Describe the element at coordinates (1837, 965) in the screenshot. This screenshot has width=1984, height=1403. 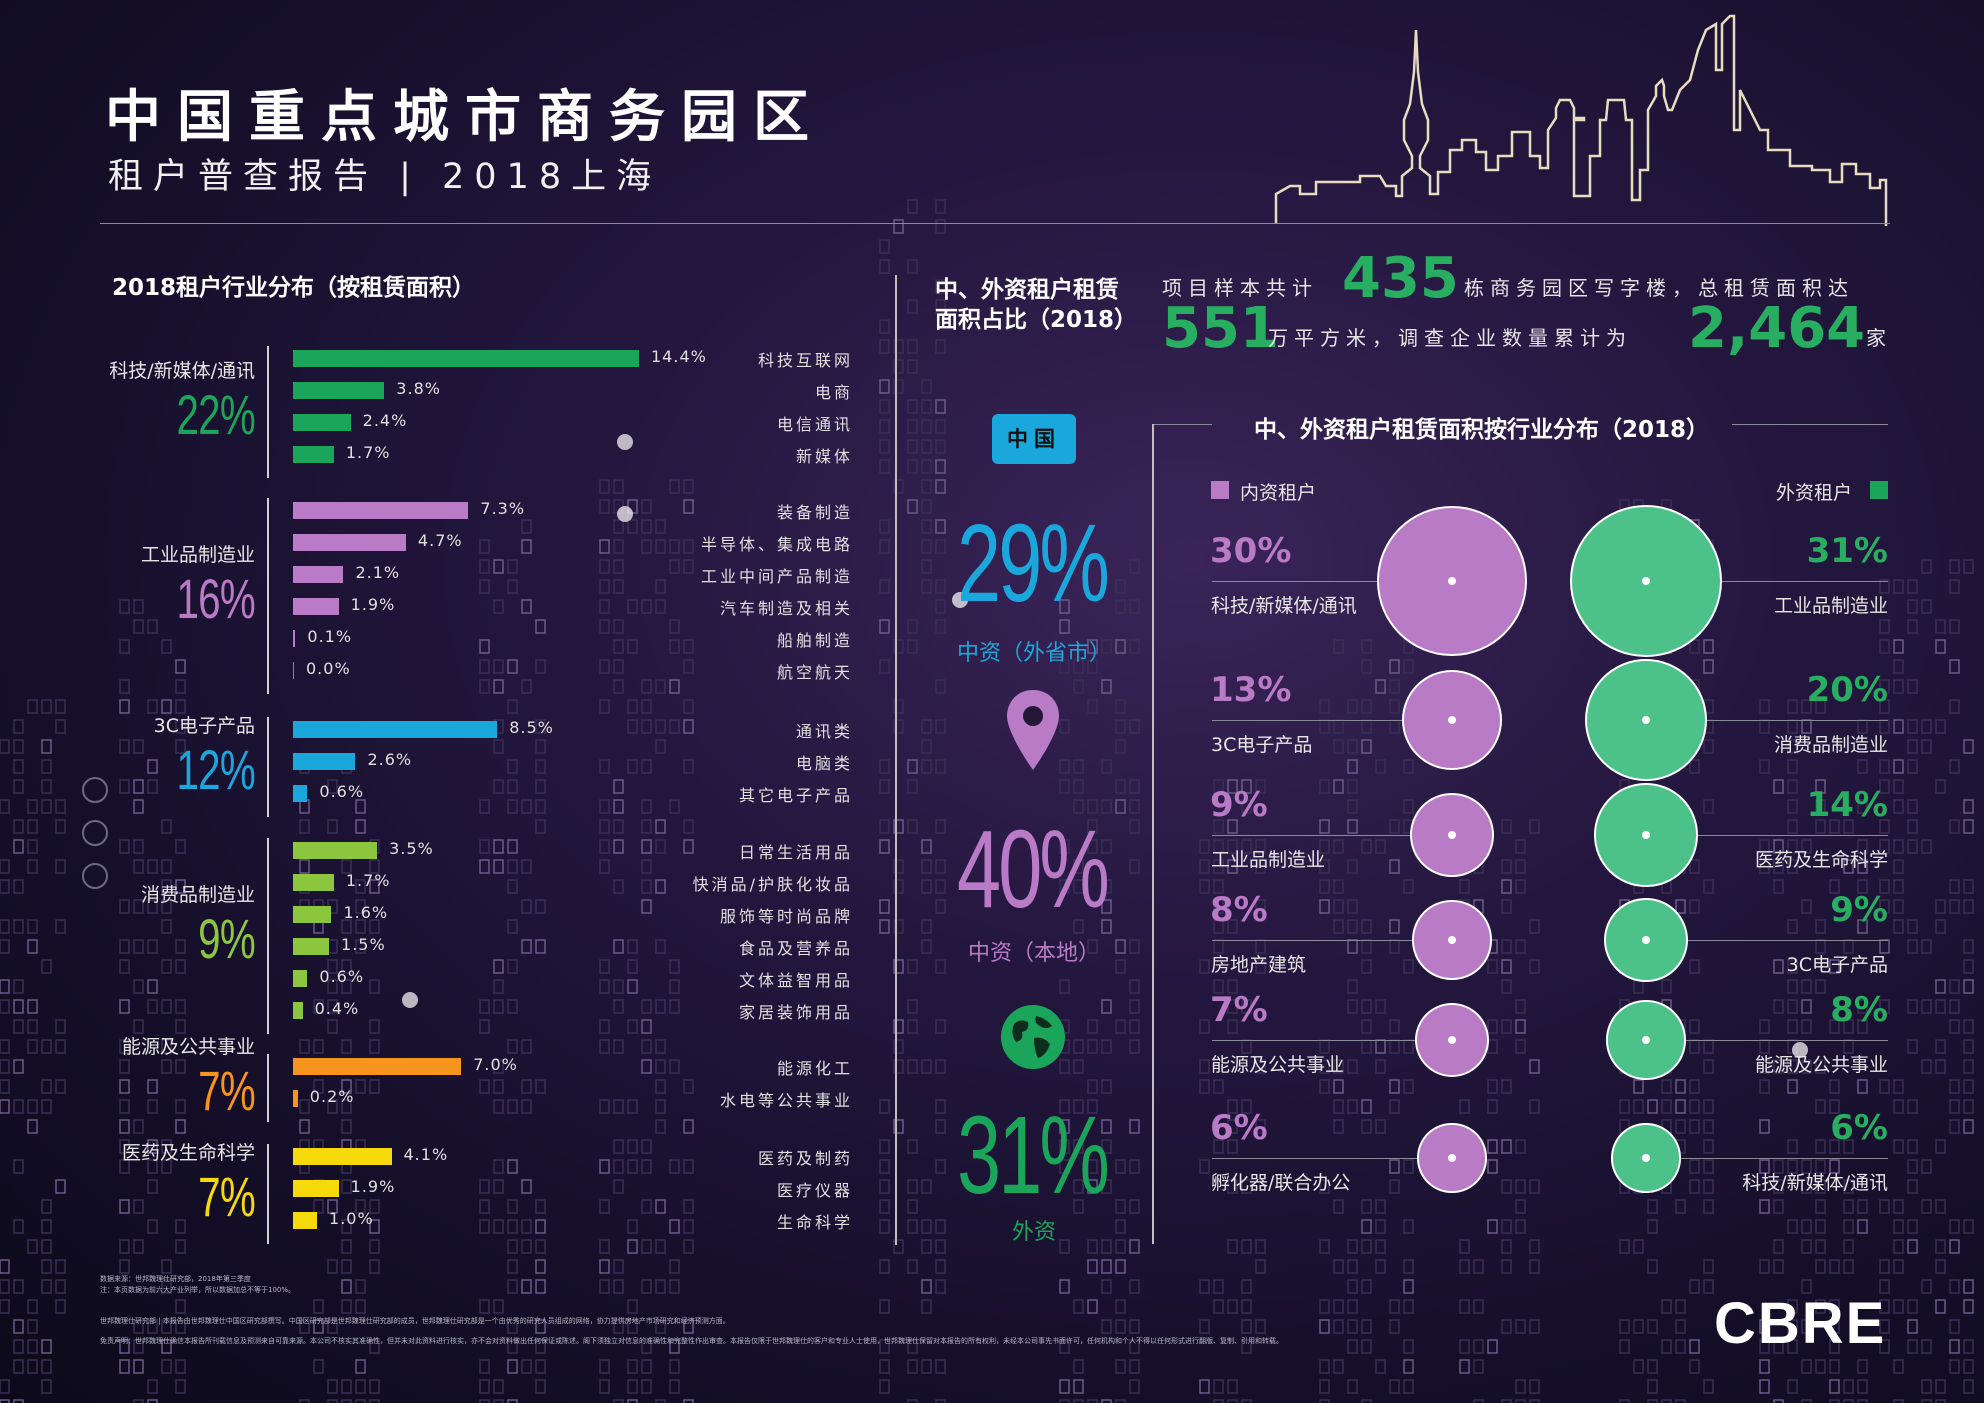
I see `foreign-industry-label: 3C电子产品` at that location.